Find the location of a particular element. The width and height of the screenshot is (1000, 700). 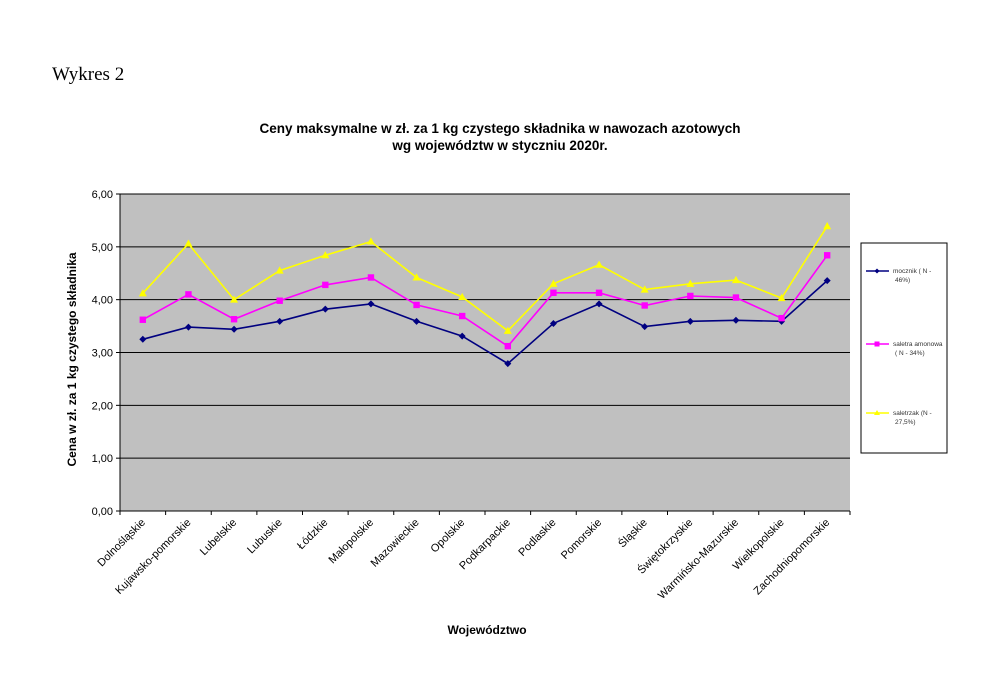

legend-item: mocznik ( N - 46%) is located at coordinates (898, 276).